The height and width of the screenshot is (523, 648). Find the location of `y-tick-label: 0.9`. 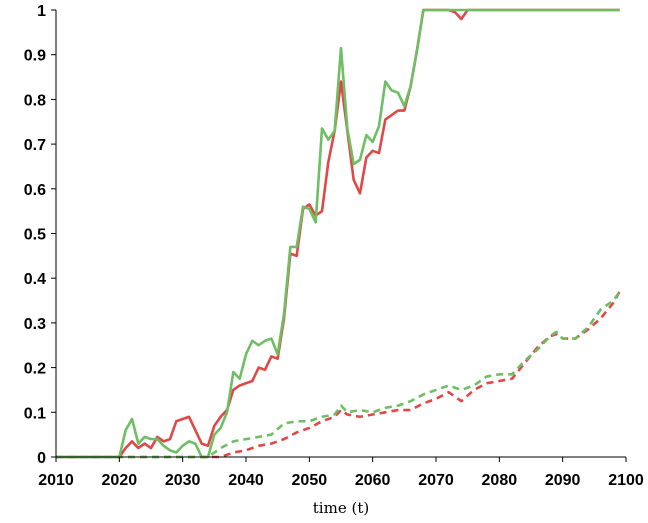

y-tick-label: 0.9 is located at coordinates (35, 56).